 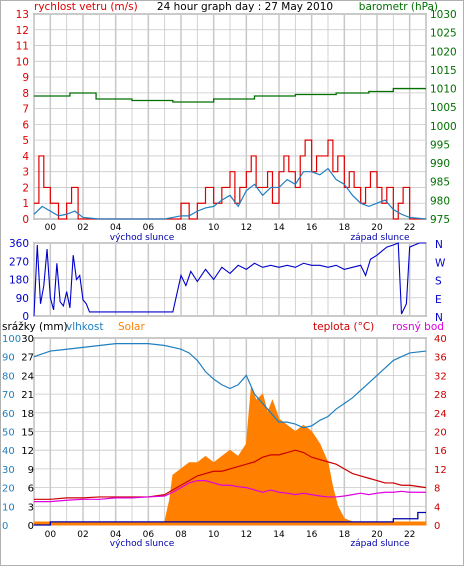 I want to click on rain-tick-label: 12, so click(x=27, y=451).